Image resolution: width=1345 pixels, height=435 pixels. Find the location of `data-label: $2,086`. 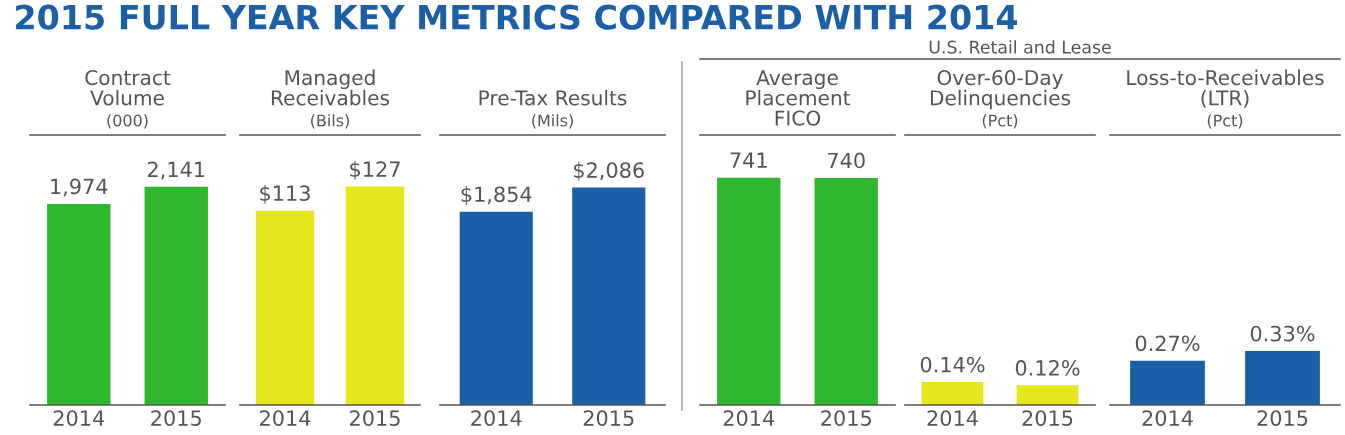

data-label: $2,086 is located at coordinates (609, 171).